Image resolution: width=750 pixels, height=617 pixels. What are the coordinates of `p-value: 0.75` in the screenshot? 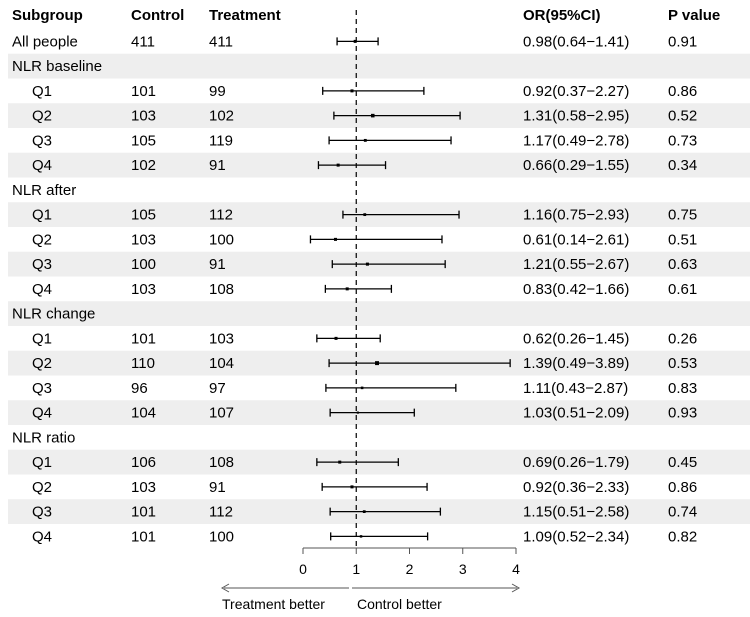 It's located at (682, 215).